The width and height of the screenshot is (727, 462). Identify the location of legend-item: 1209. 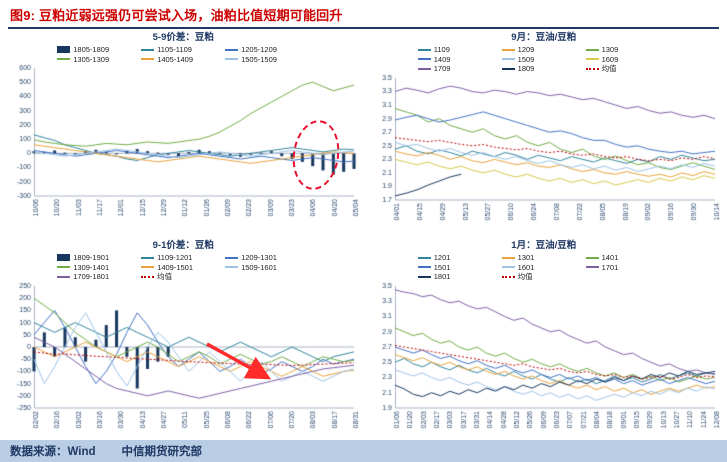
(543, 50).